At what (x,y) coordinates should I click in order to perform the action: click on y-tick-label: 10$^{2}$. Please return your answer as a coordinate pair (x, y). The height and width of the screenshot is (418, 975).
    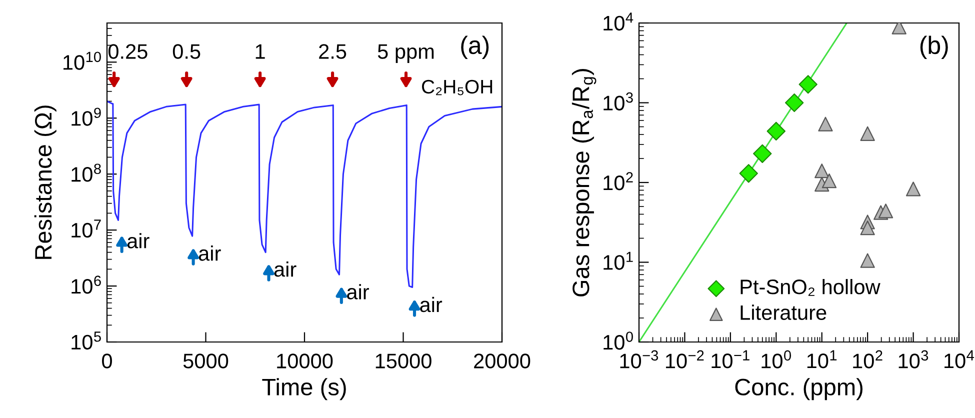
    Looking at the image, I should click on (618, 181).